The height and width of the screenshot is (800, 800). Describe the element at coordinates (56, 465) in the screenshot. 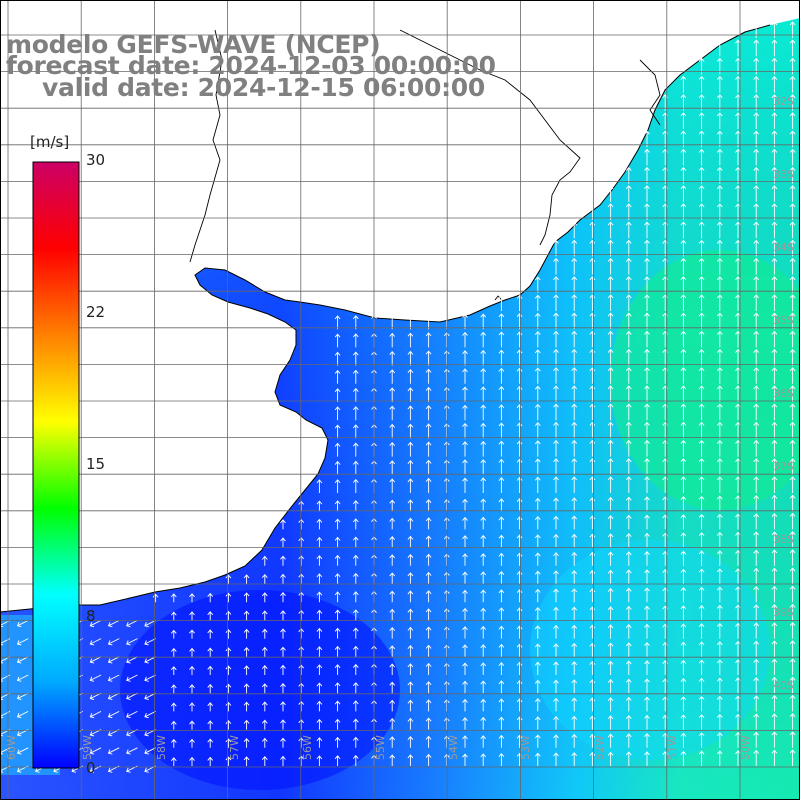

I see `colorbar-ramp` at that location.